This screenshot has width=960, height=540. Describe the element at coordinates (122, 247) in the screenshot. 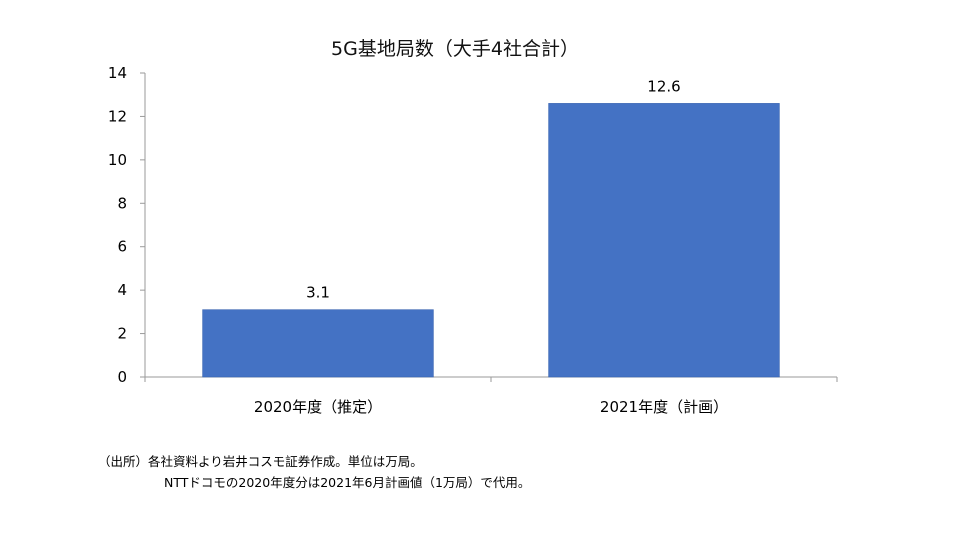

I see `y-tick-label: 6` at that location.